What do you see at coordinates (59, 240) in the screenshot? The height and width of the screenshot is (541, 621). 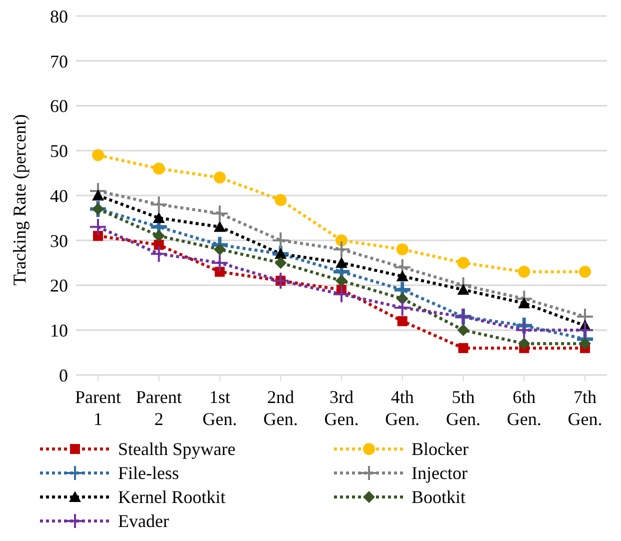 I see `y-tick-label: 30` at bounding box center [59, 240].